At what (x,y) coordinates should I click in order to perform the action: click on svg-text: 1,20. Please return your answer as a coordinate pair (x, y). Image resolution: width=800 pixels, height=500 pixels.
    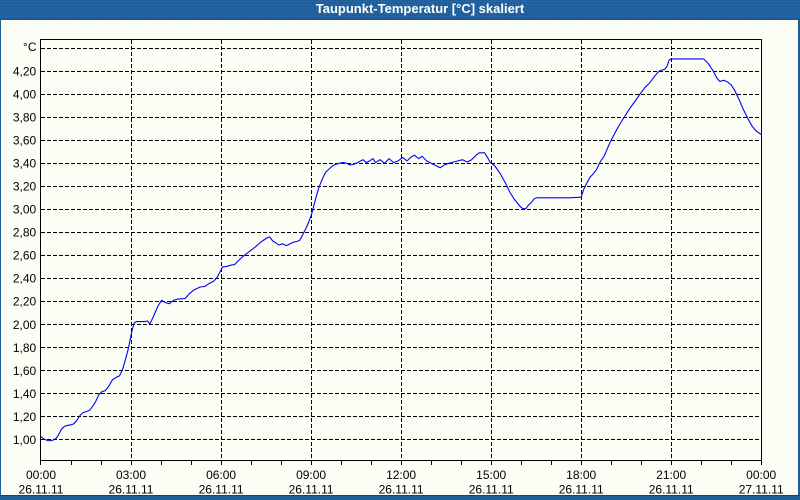
    Looking at the image, I should click on (25, 417).